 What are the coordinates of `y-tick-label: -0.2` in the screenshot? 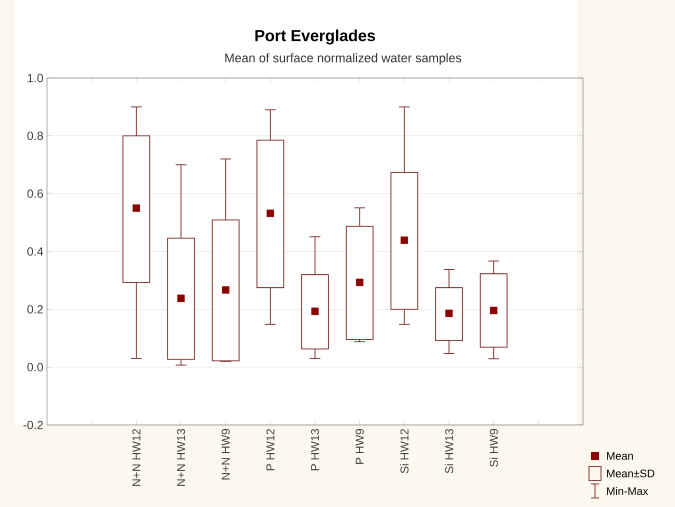 It's located at (33, 425).